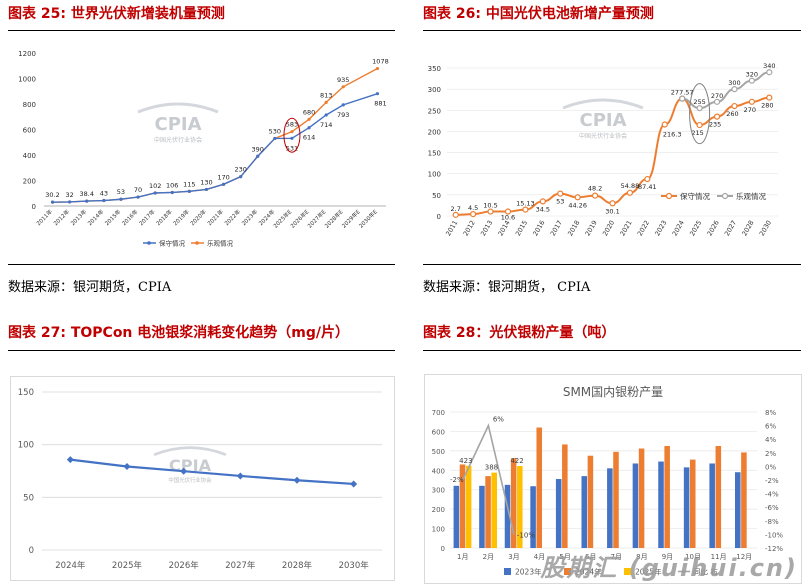 The height and width of the screenshot is (587, 804). I want to click on data-label: 115, so click(189, 184).